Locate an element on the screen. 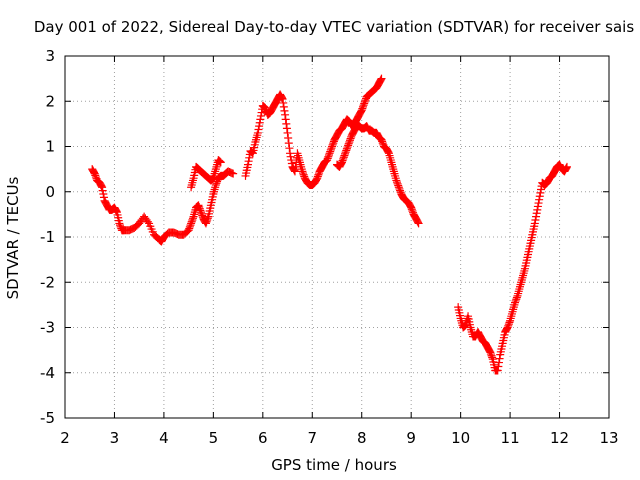  y-tick-label: 3 is located at coordinates (50, 56).